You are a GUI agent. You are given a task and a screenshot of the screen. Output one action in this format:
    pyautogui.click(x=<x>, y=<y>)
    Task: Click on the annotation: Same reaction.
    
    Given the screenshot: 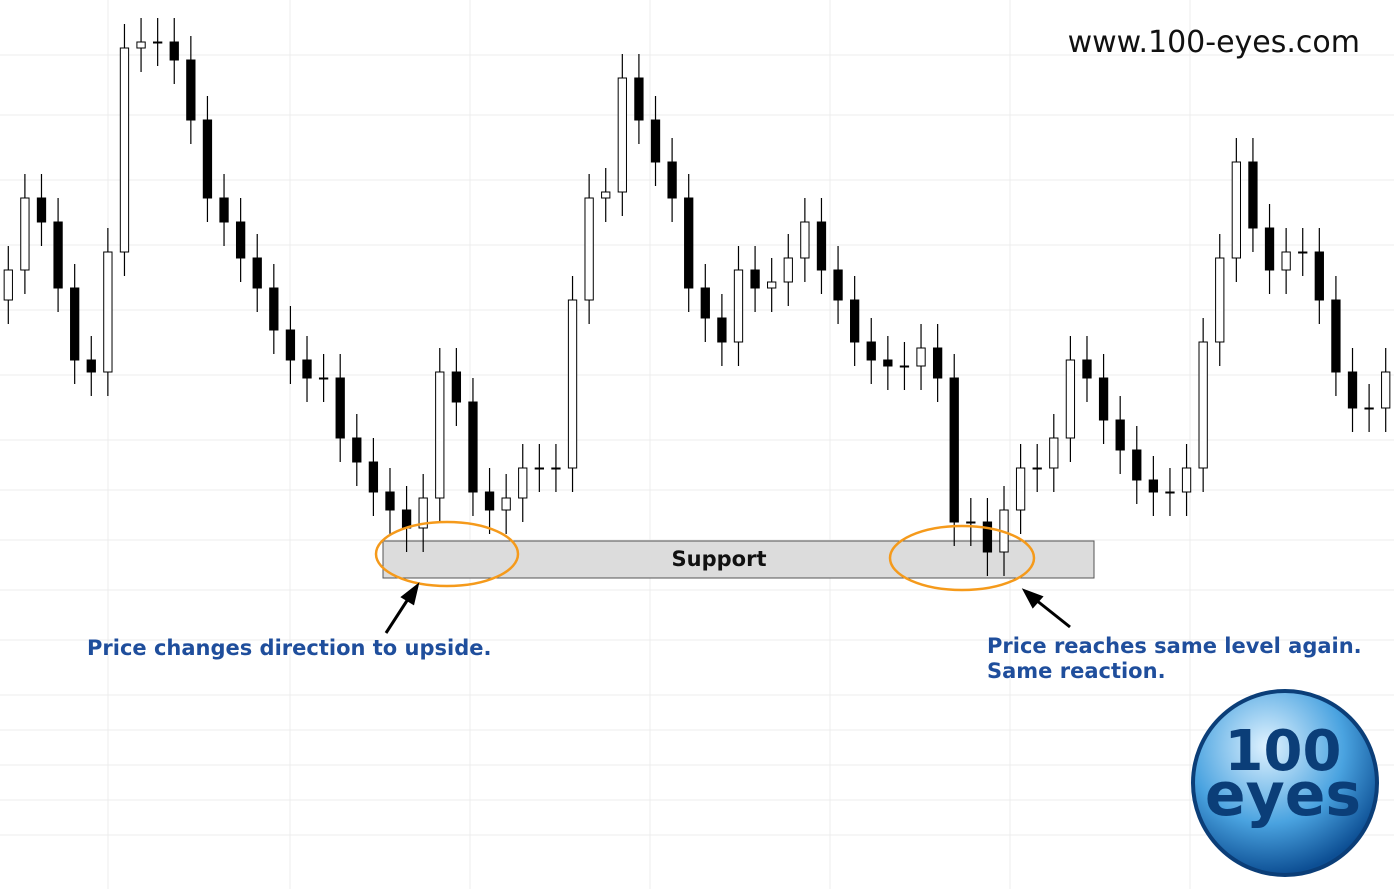 What is the action you would take?
    pyautogui.click(x=1076, y=671)
    